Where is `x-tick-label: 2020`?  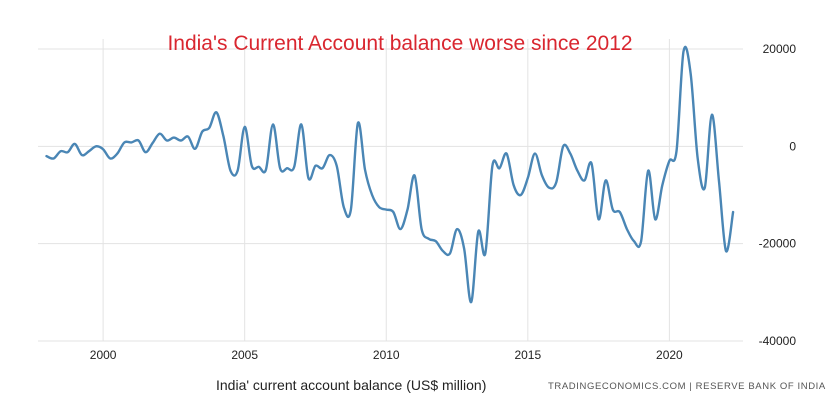 x-tick-label: 2020 is located at coordinates (669, 355).